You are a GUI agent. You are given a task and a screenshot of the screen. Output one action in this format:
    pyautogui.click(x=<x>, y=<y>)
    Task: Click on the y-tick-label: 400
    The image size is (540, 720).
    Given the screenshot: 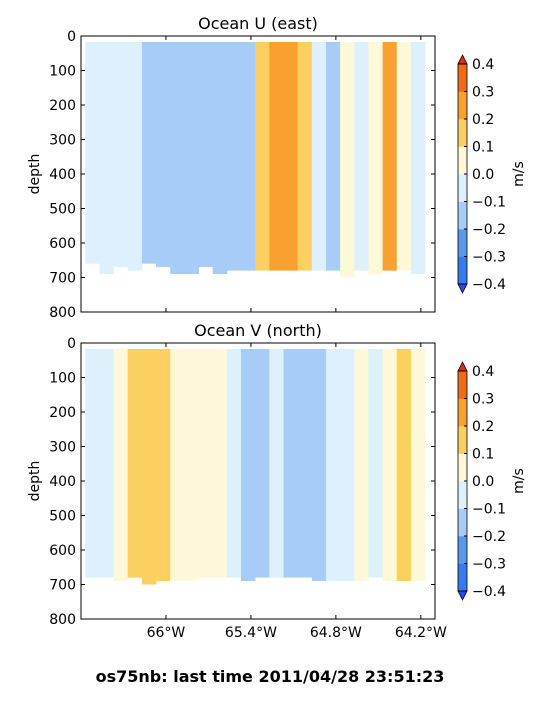 What is the action you would take?
    pyautogui.click(x=62, y=482)
    